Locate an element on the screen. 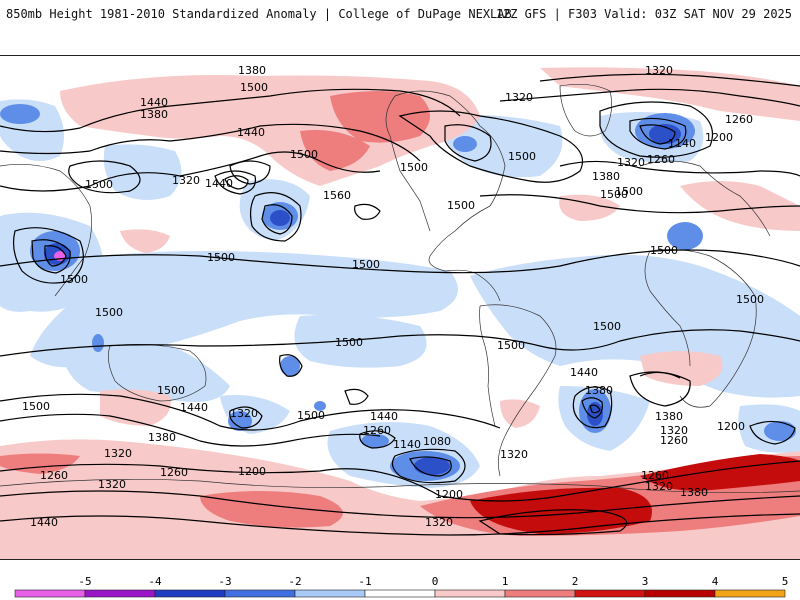 The width and height of the screenshot is (800, 600). legend-color-segments is located at coordinates (400, 593).